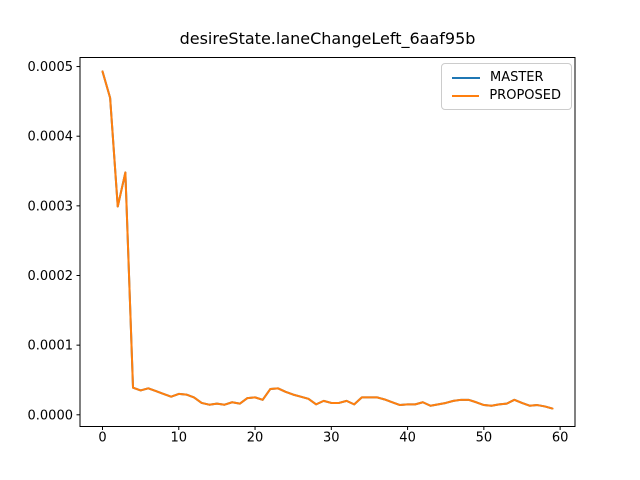 The height and width of the screenshot is (480, 640). Describe the element at coordinates (525, 95) in the screenshot. I see `legend-label: PROPOSED` at that location.